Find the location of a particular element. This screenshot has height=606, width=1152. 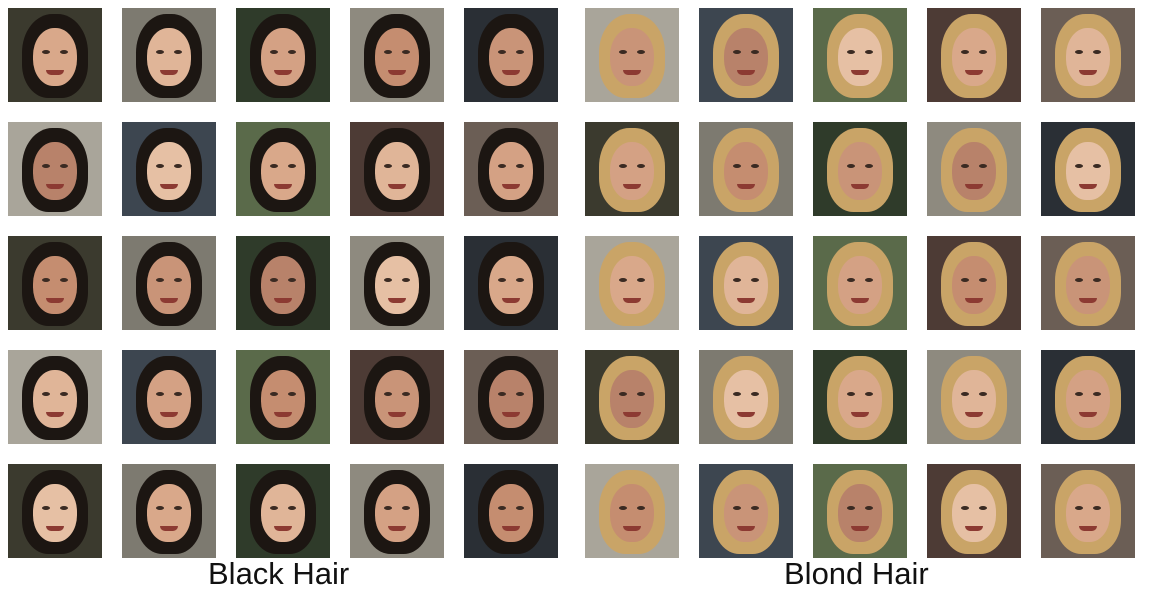

black-hair-caption: Black Hair is located at coordinates (279, 573).